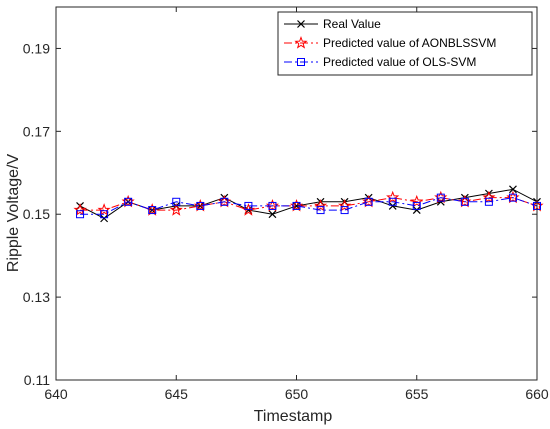  I want to click on y-axis-title: Ripple Voltage/V, so click(13, 213).